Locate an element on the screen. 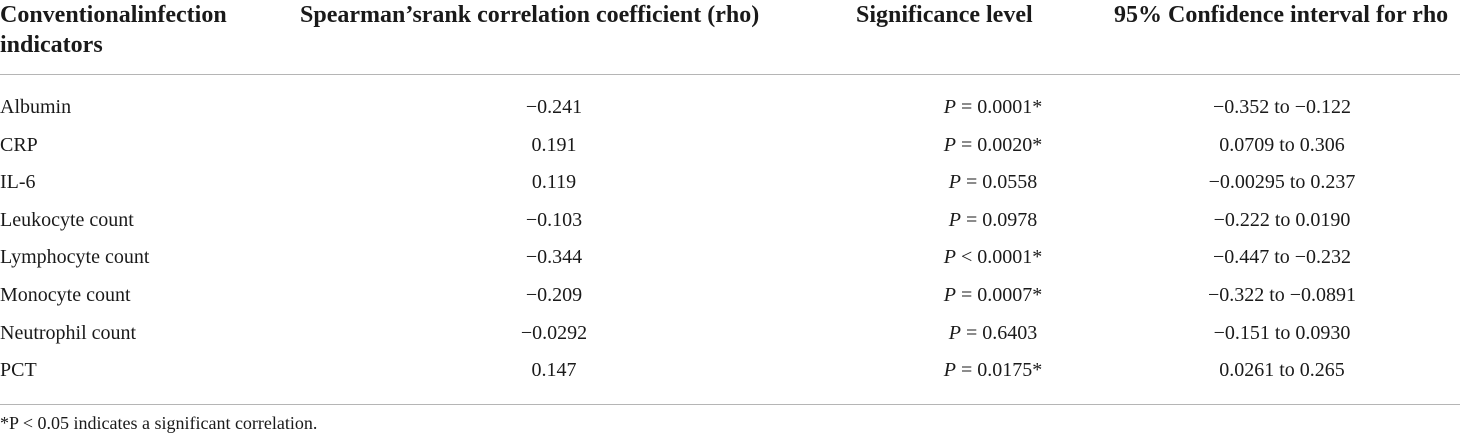 This screenshot has height=437, width=1460. row-rho: −0.0292 is located at coordinates (554, 332).